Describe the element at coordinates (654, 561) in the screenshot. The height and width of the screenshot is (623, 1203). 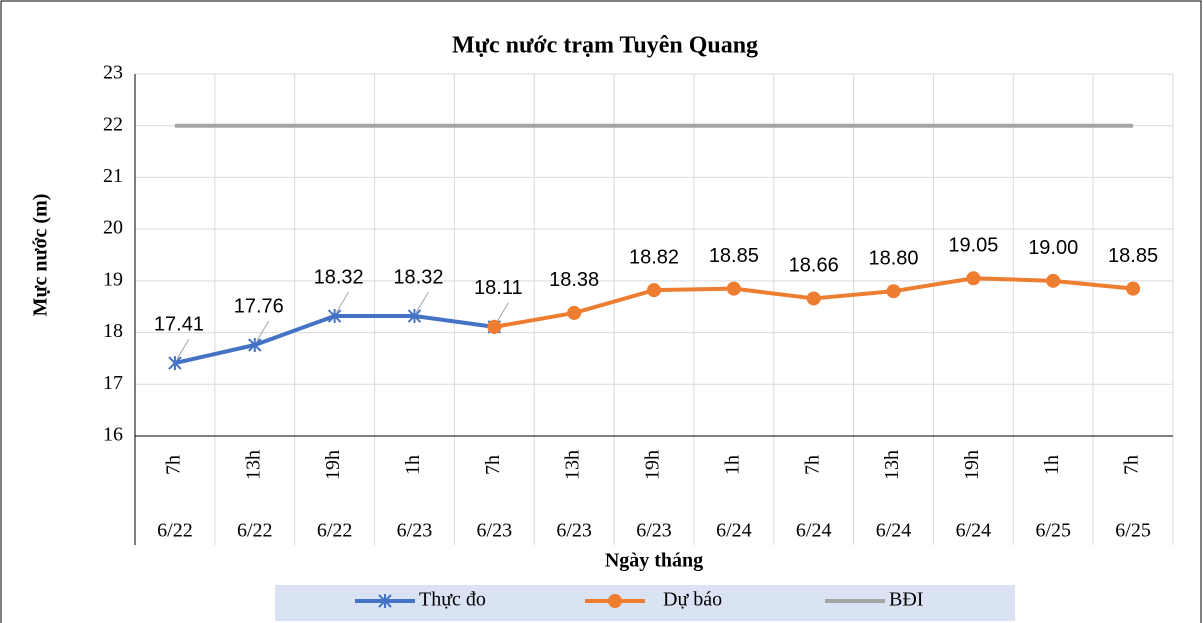
I see `x-axis-label: Ngày tháng` at that location.